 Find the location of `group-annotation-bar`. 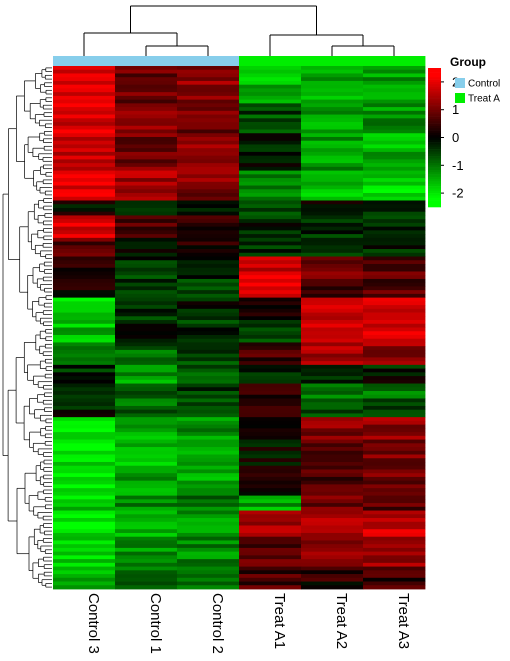

group-annotation-bar is located at coordinates (239, 61).